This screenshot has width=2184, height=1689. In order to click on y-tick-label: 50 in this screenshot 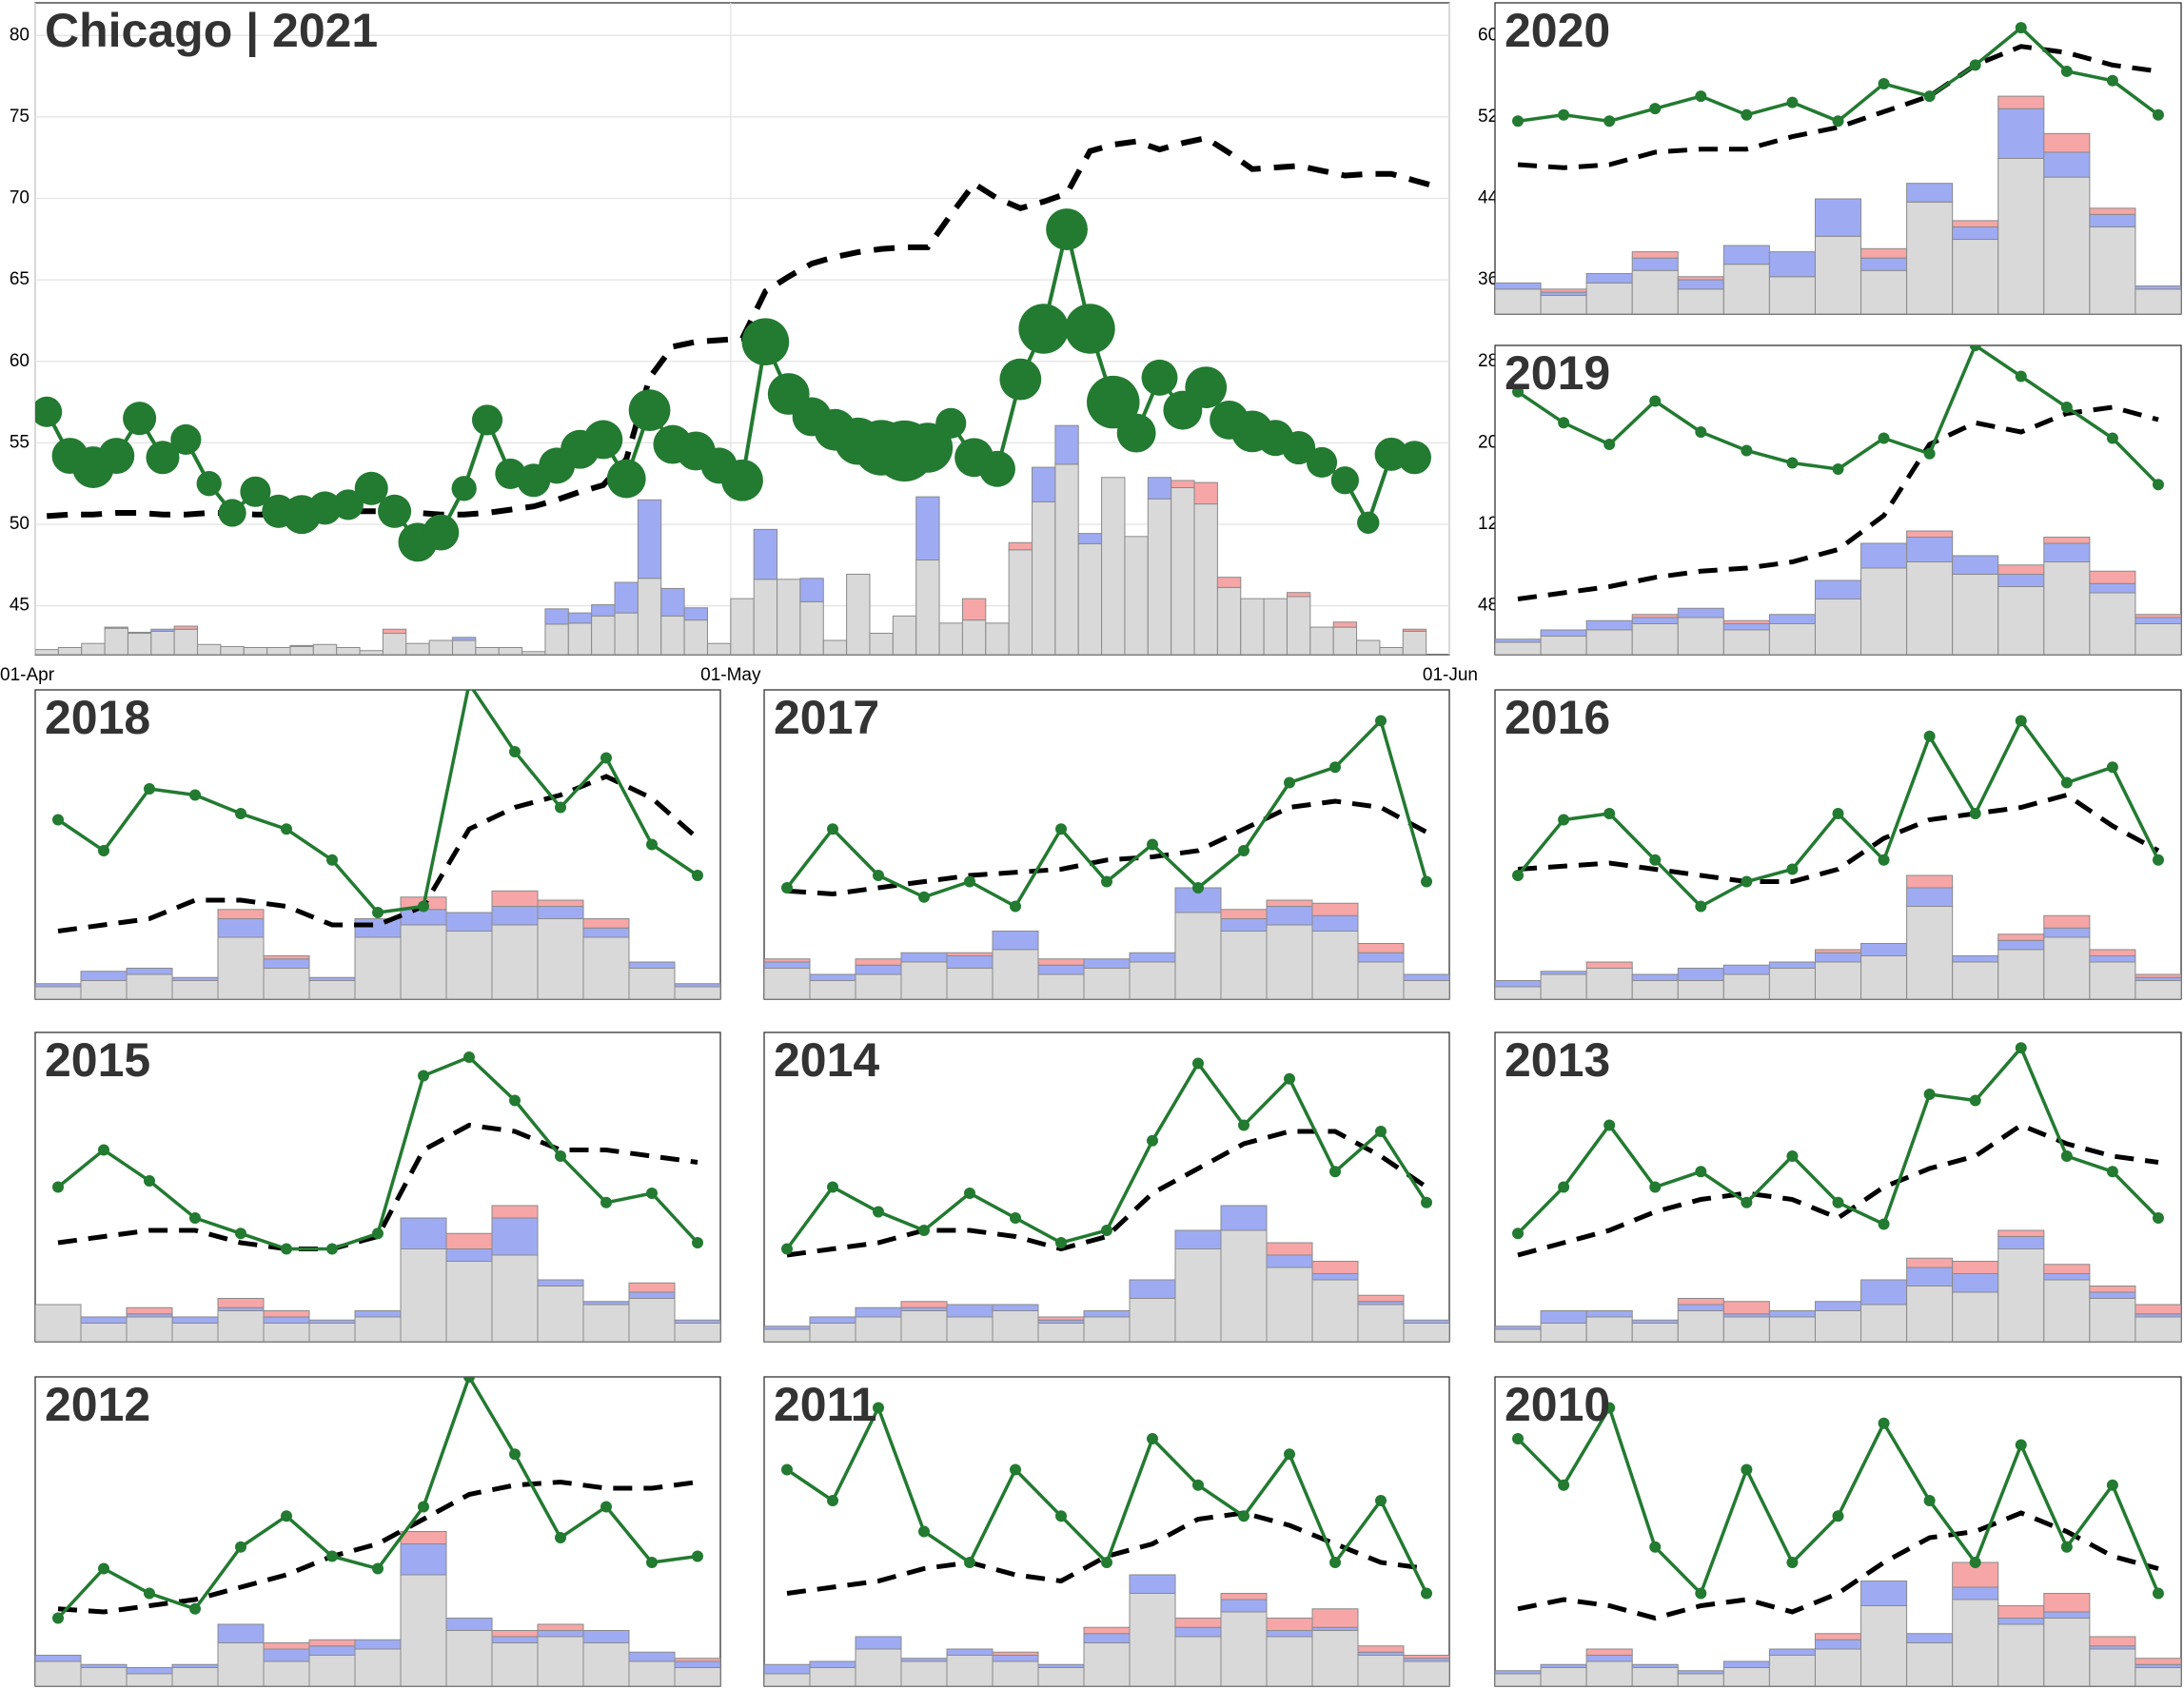, I will do `click(20, 524)`.